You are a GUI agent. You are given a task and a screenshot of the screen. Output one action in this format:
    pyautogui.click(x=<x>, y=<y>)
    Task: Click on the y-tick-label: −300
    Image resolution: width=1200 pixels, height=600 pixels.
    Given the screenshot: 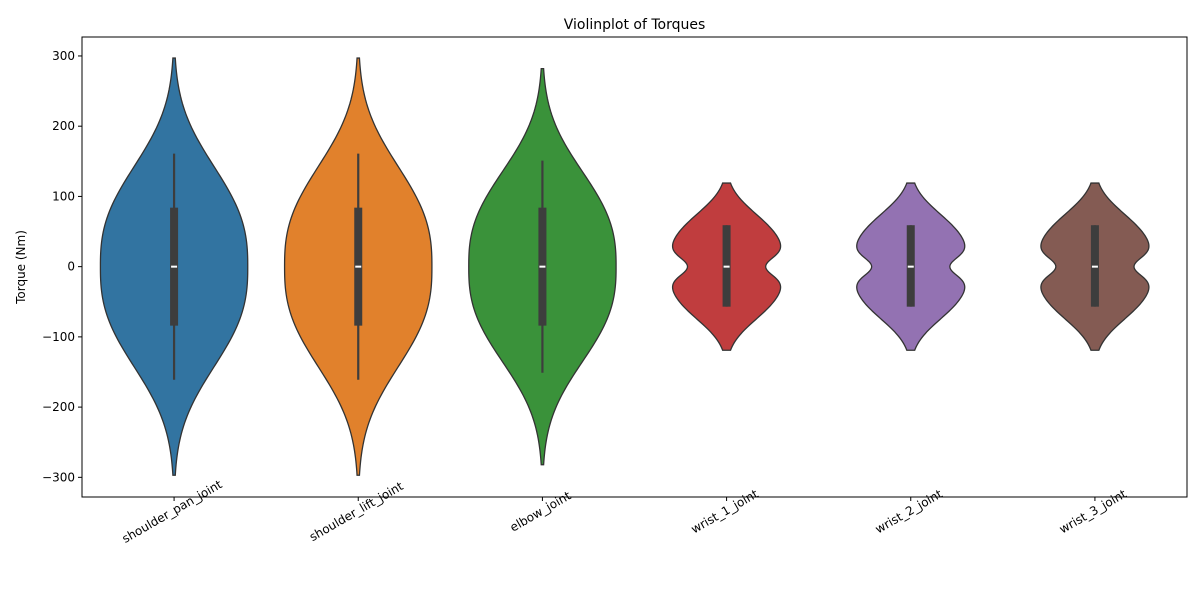 What is the action you would take?
    pyautogui.click(x=58, y=477)
    